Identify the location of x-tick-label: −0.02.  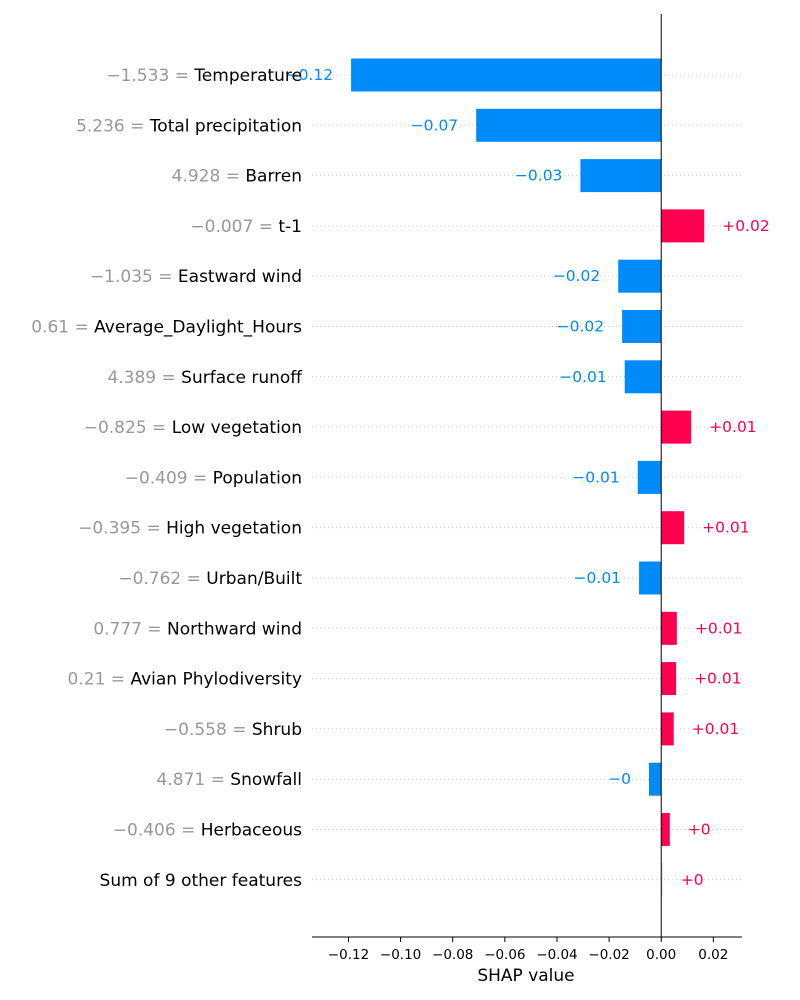
(608, 955).